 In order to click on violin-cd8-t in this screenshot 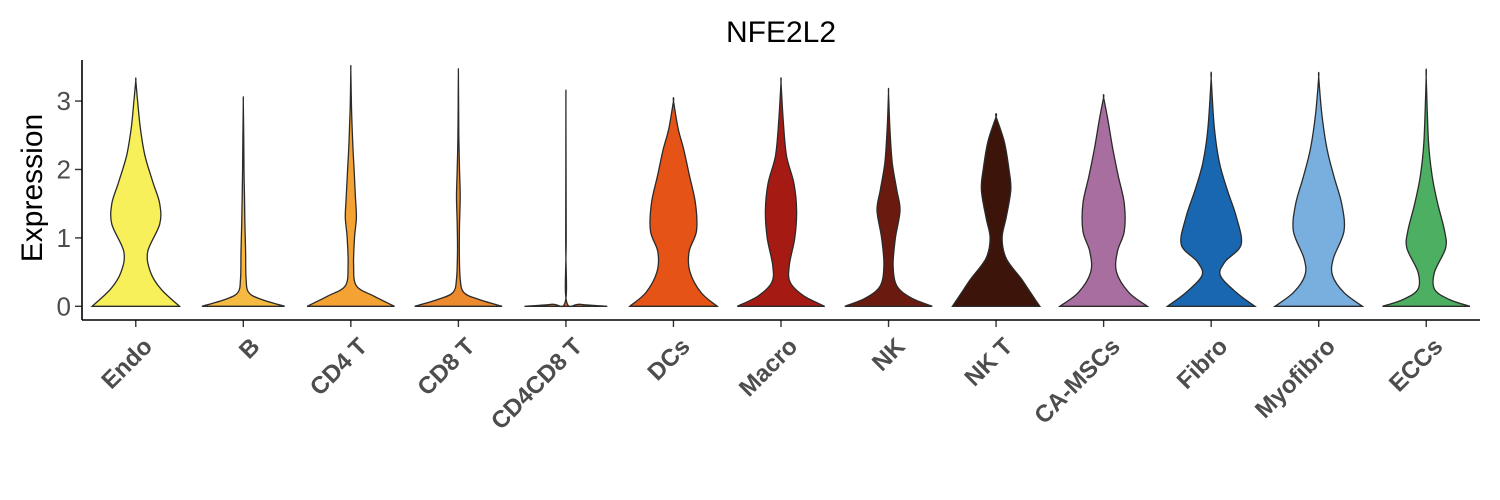, I will do `click(458, 187)`.